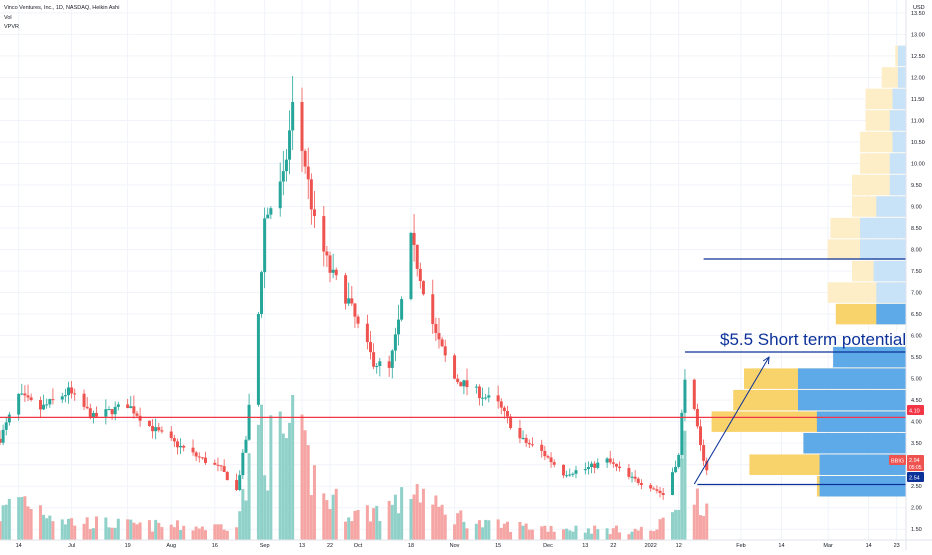 The height and width of the screenshot is (555, 932). What do you see at coordinates (71, 546) in the screenshot?
I see `x-tick-label: Jul` at bounding box center [71, 546].